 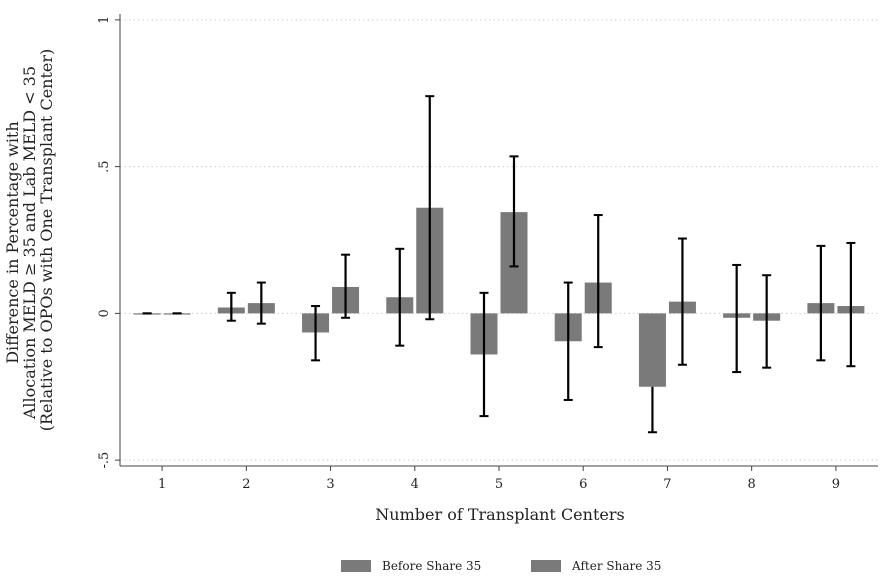 What do you see at coordinates (499, 514) in the screenshot?
I see `x-axis-title: Number of Transplant Centers` at bounding box center [499, 514].